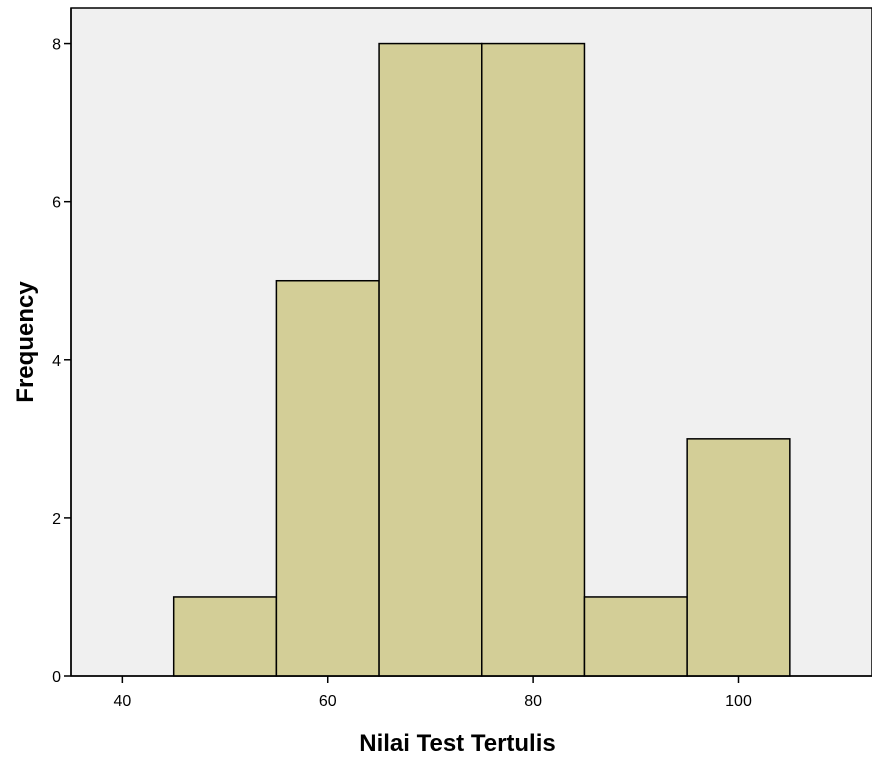  What do you see at coordinates (328, 701) in the screenshot?
I see `x-tick-label: 60` at bounding box center [328, 701].